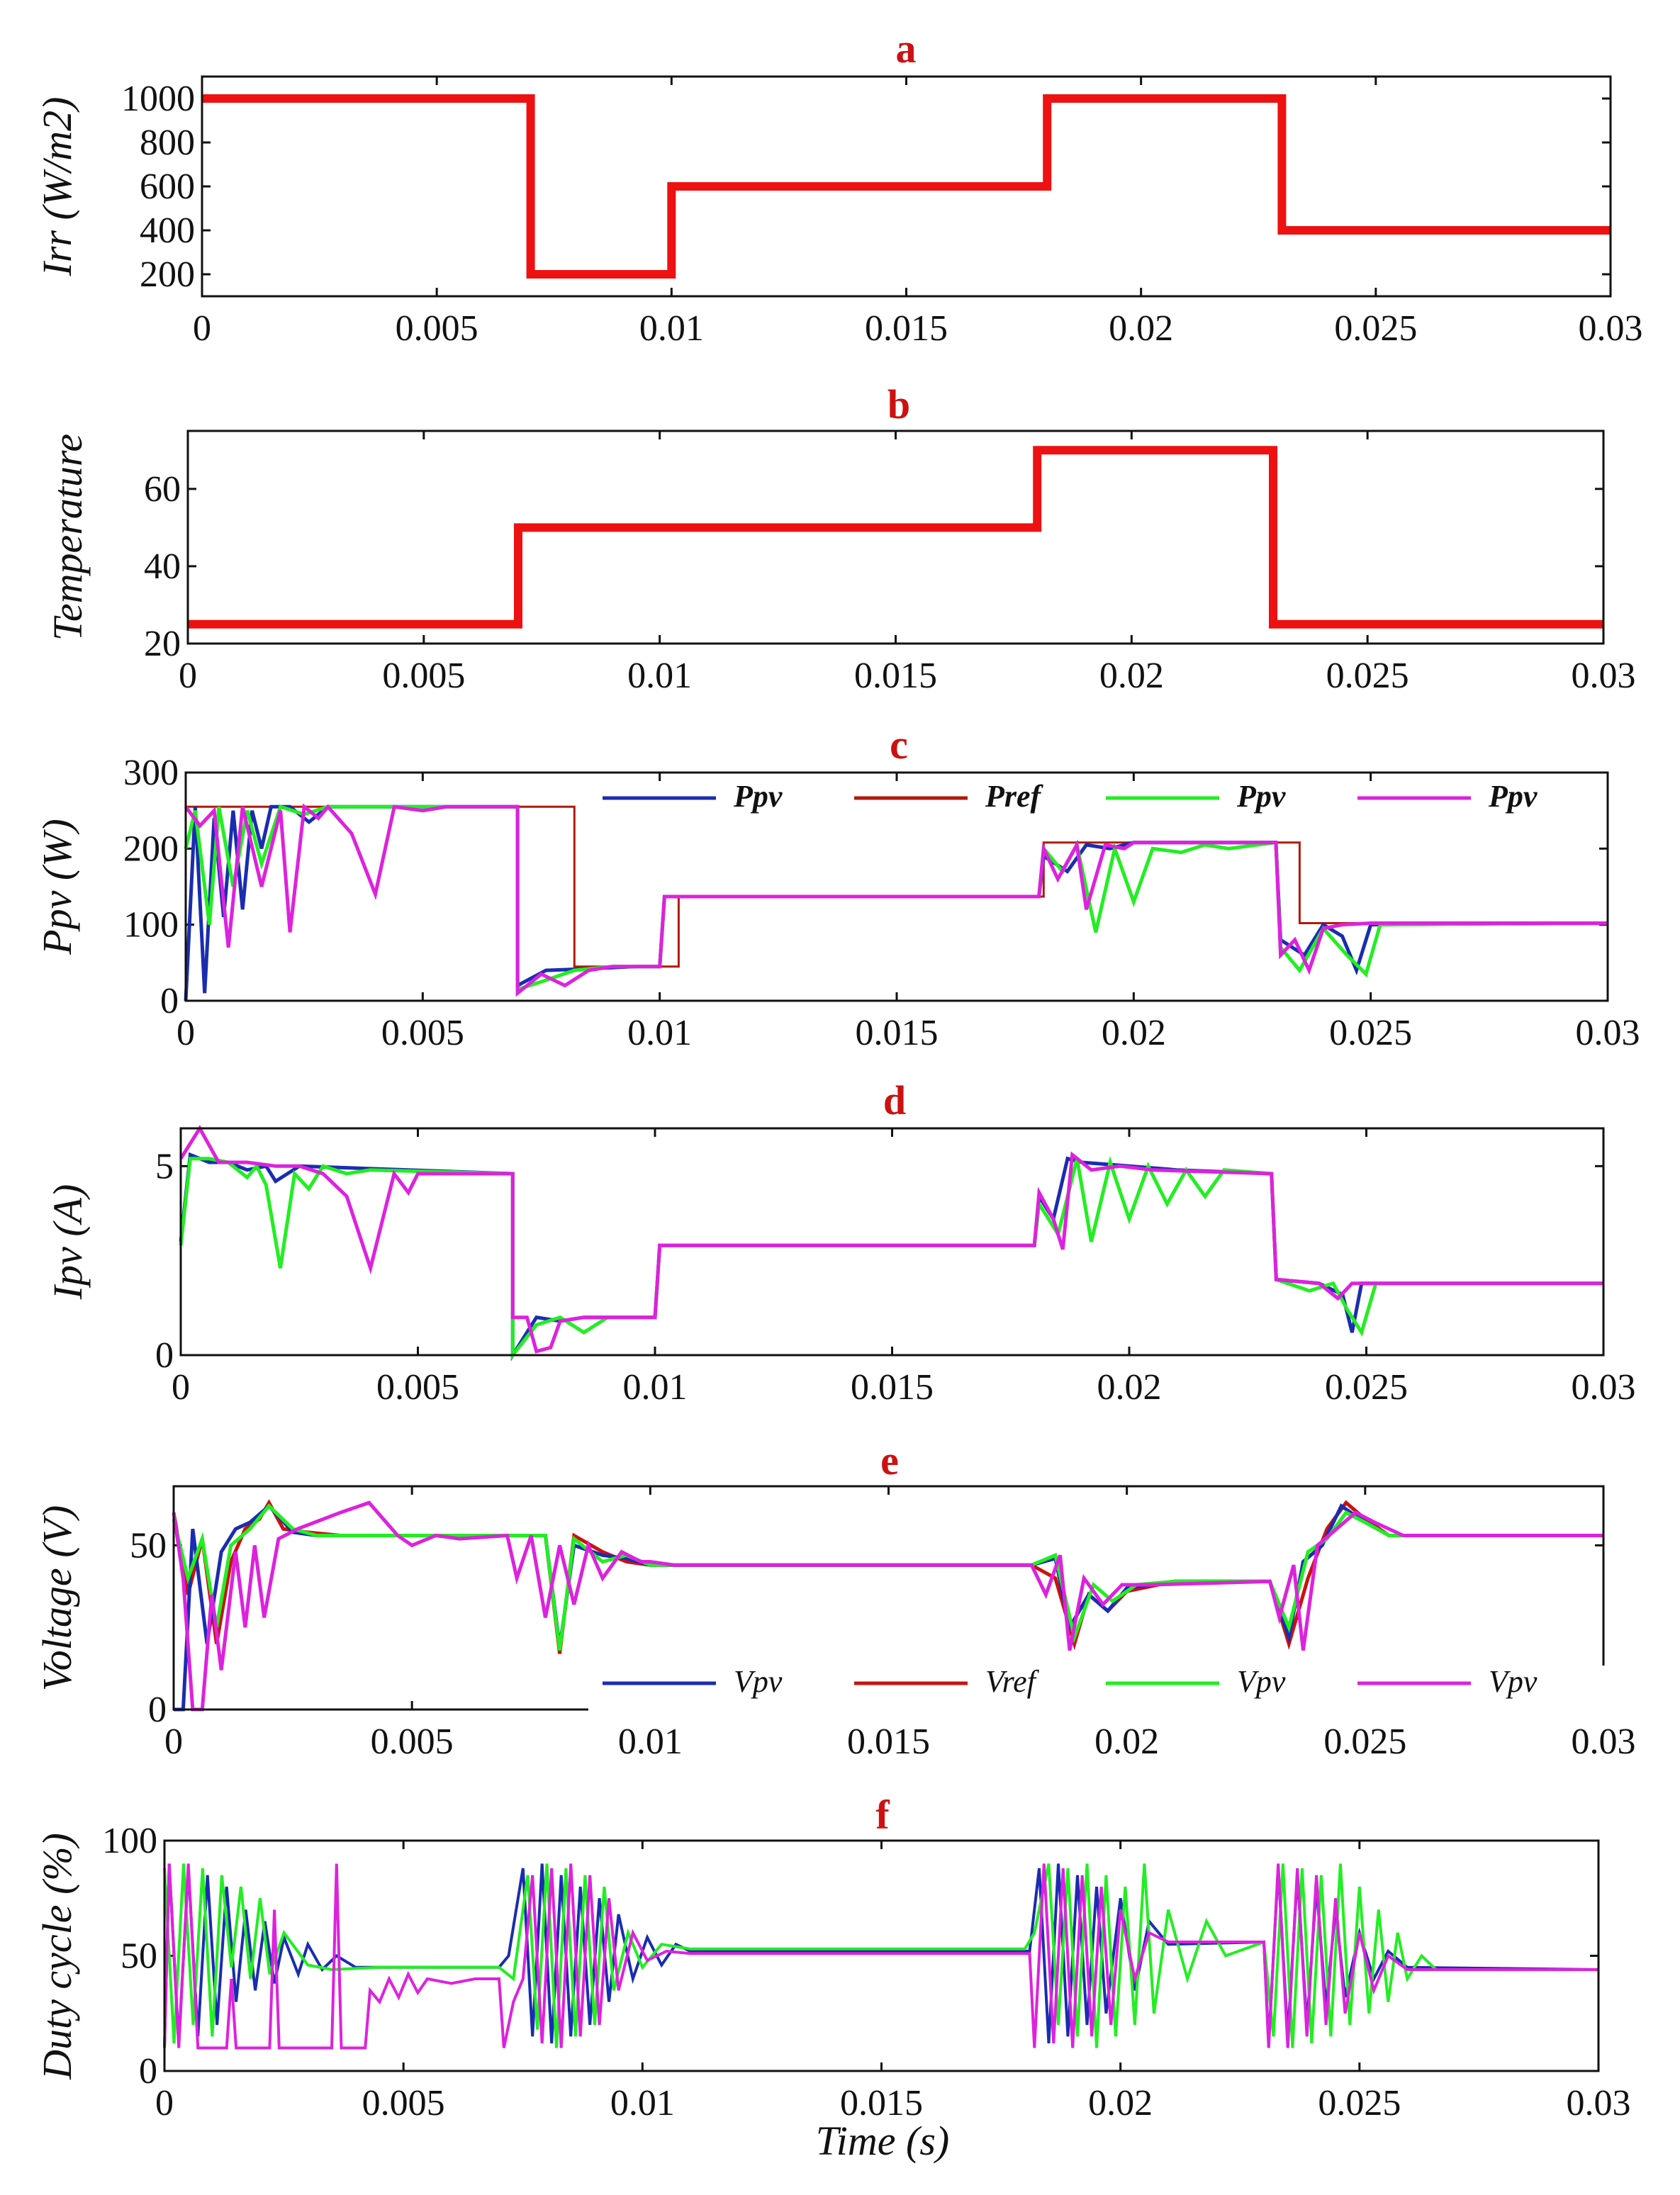 The image size is (1680, 2195). What do you see at coordinates (68, 537) in the screenshot?
I see `panel-b-ylabel: Temperature` at bounding box center [68, 537].